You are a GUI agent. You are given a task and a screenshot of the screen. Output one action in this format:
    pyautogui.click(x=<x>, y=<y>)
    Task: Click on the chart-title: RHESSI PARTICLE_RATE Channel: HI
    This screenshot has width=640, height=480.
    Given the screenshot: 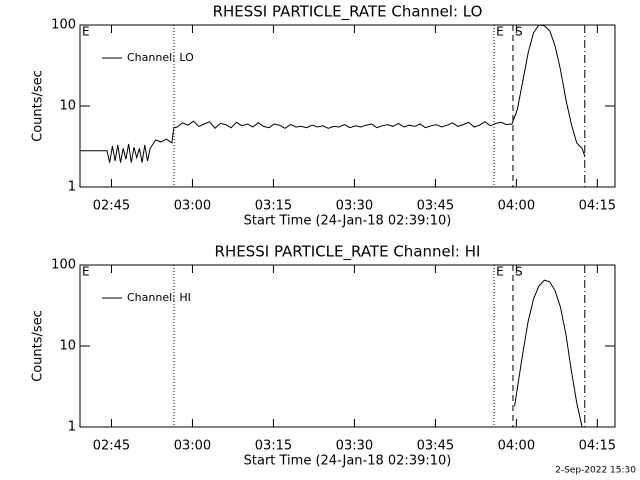 What is the action you would take?
    pyautogui.click(x=348, y=252)
    